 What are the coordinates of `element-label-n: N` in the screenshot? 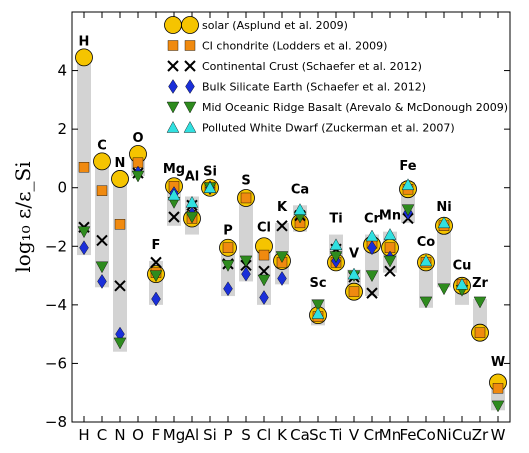 It's located at (120, 163).